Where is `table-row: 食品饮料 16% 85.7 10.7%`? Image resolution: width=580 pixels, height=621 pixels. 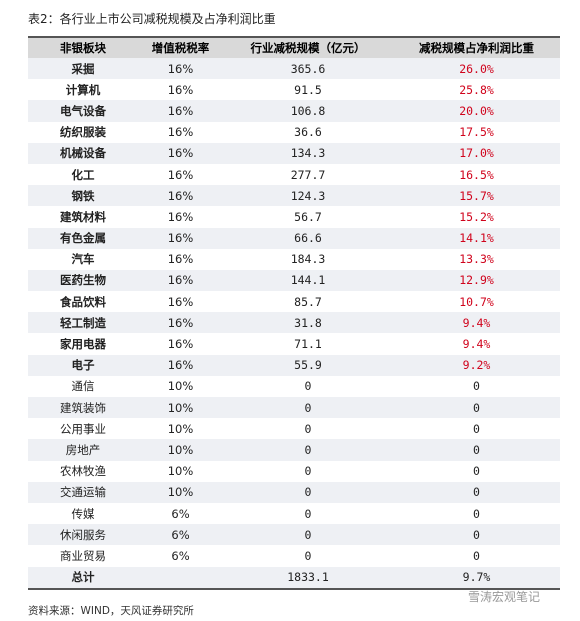
table-row: 食品饮料 16% 85.7 10.7% is located at coordinates (294, 301).